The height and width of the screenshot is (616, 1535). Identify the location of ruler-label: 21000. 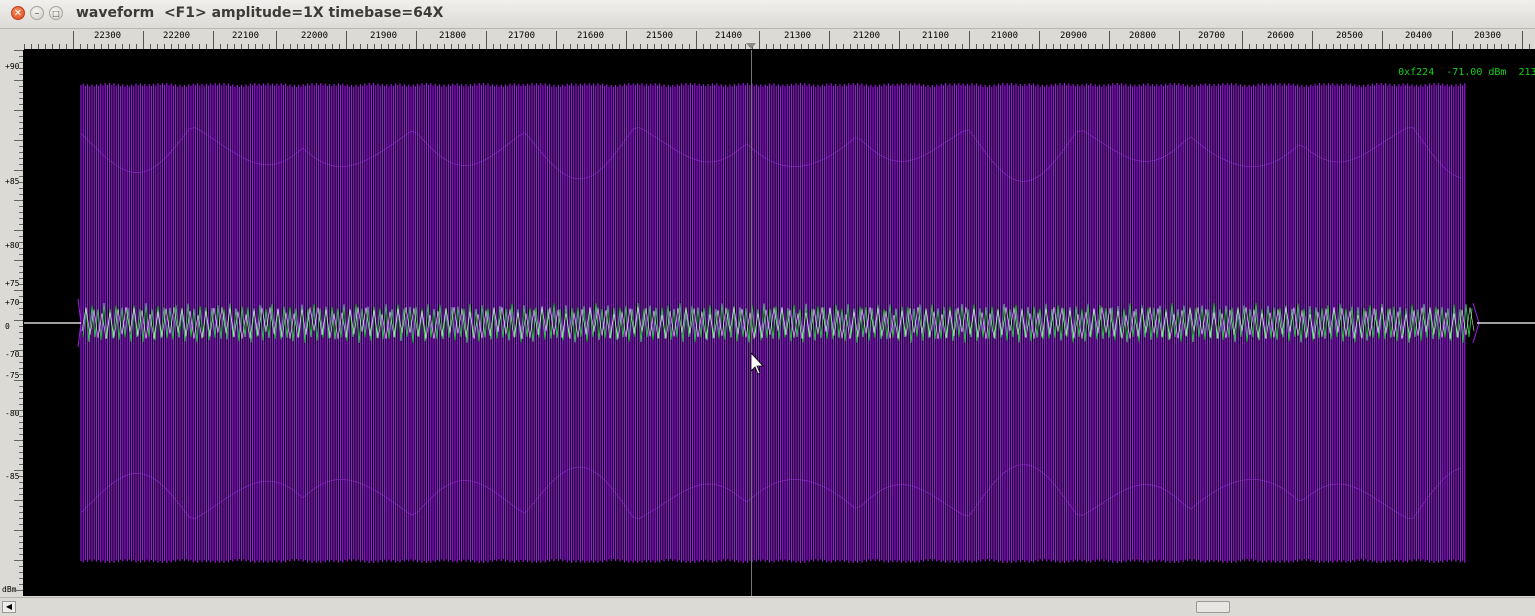
(1005, 36).